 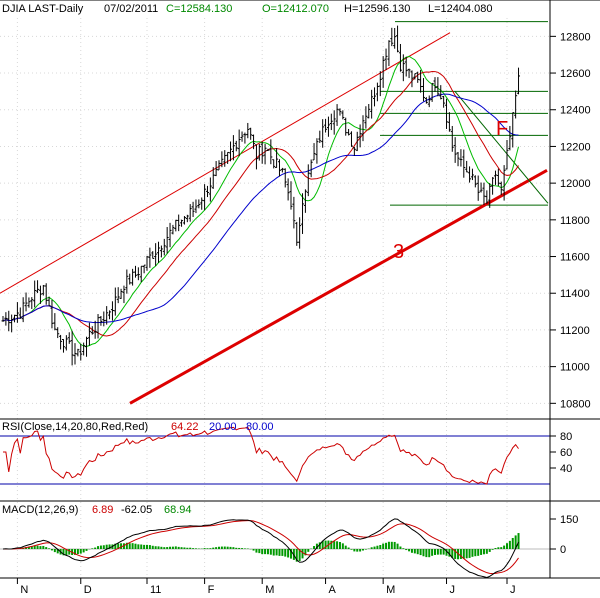 I want to click on macd-header-title: MACD(12,26,9), so click(x=40, y=510).